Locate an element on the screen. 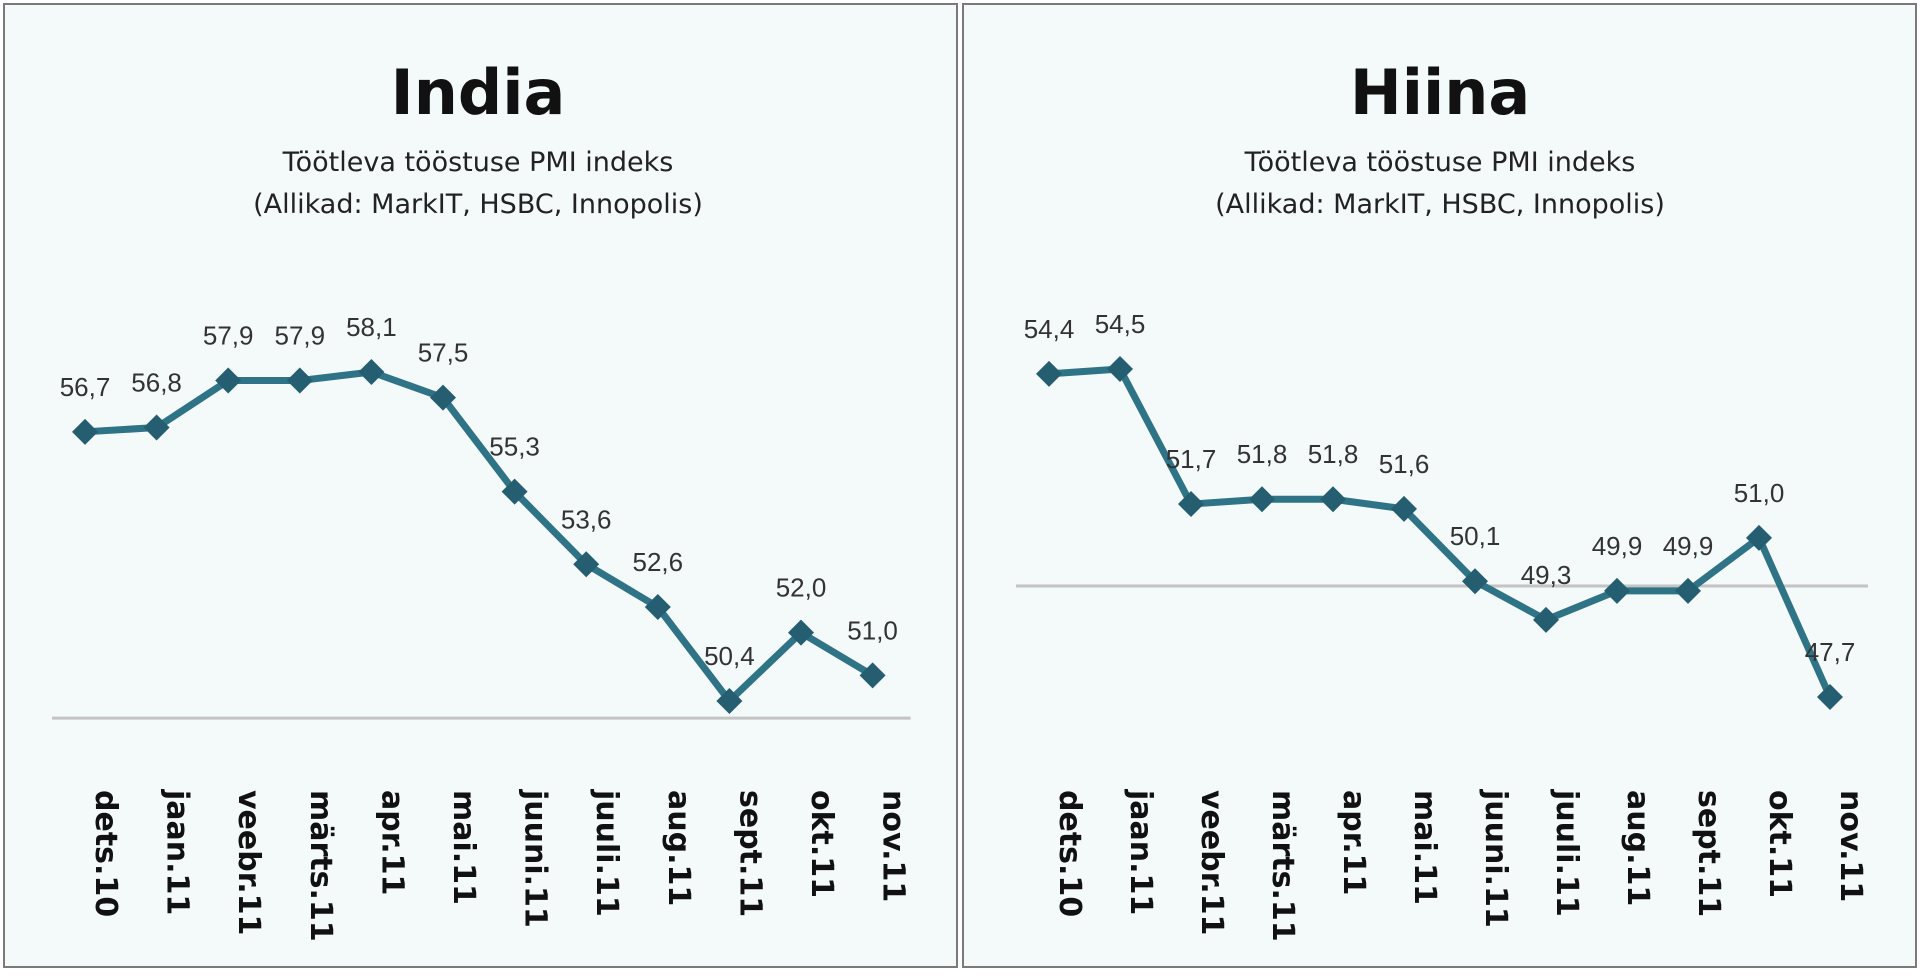  hiina-x-tick-label-9: sept.11 is located at coordinates (1708, 853).